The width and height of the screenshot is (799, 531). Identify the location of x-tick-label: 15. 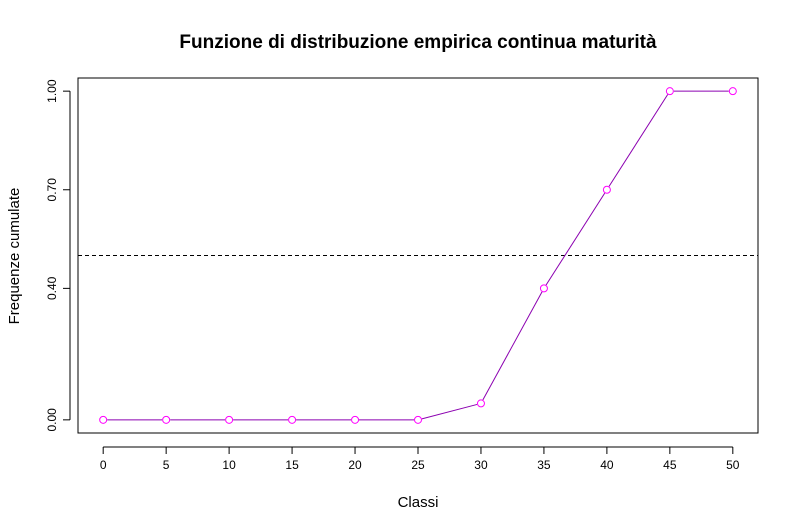
(292, 465).